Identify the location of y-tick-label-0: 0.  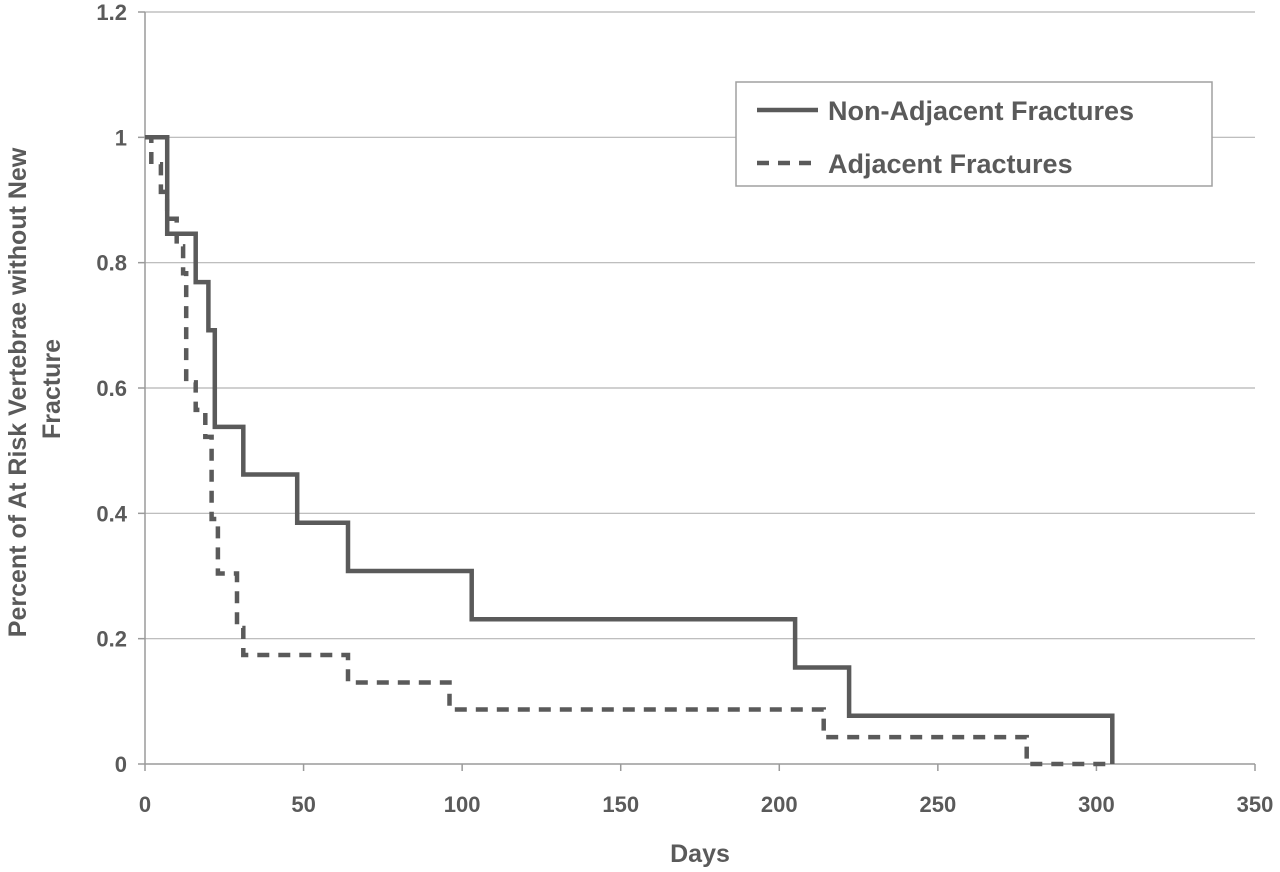
(121, 764).